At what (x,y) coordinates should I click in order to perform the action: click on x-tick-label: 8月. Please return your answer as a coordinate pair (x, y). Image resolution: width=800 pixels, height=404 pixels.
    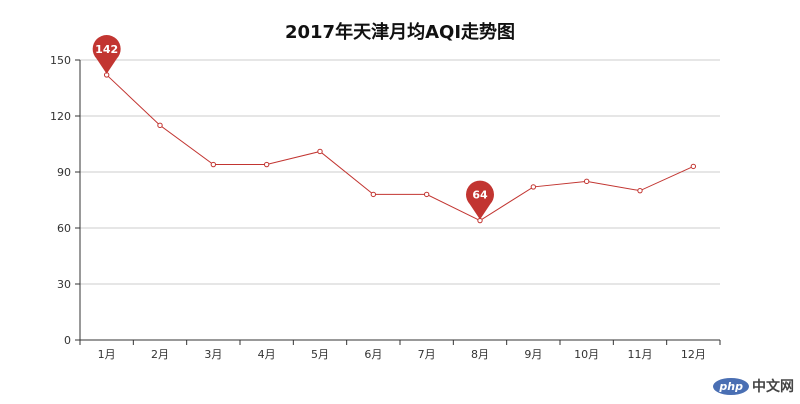
    Looking at the image, I should click on (480, 354).